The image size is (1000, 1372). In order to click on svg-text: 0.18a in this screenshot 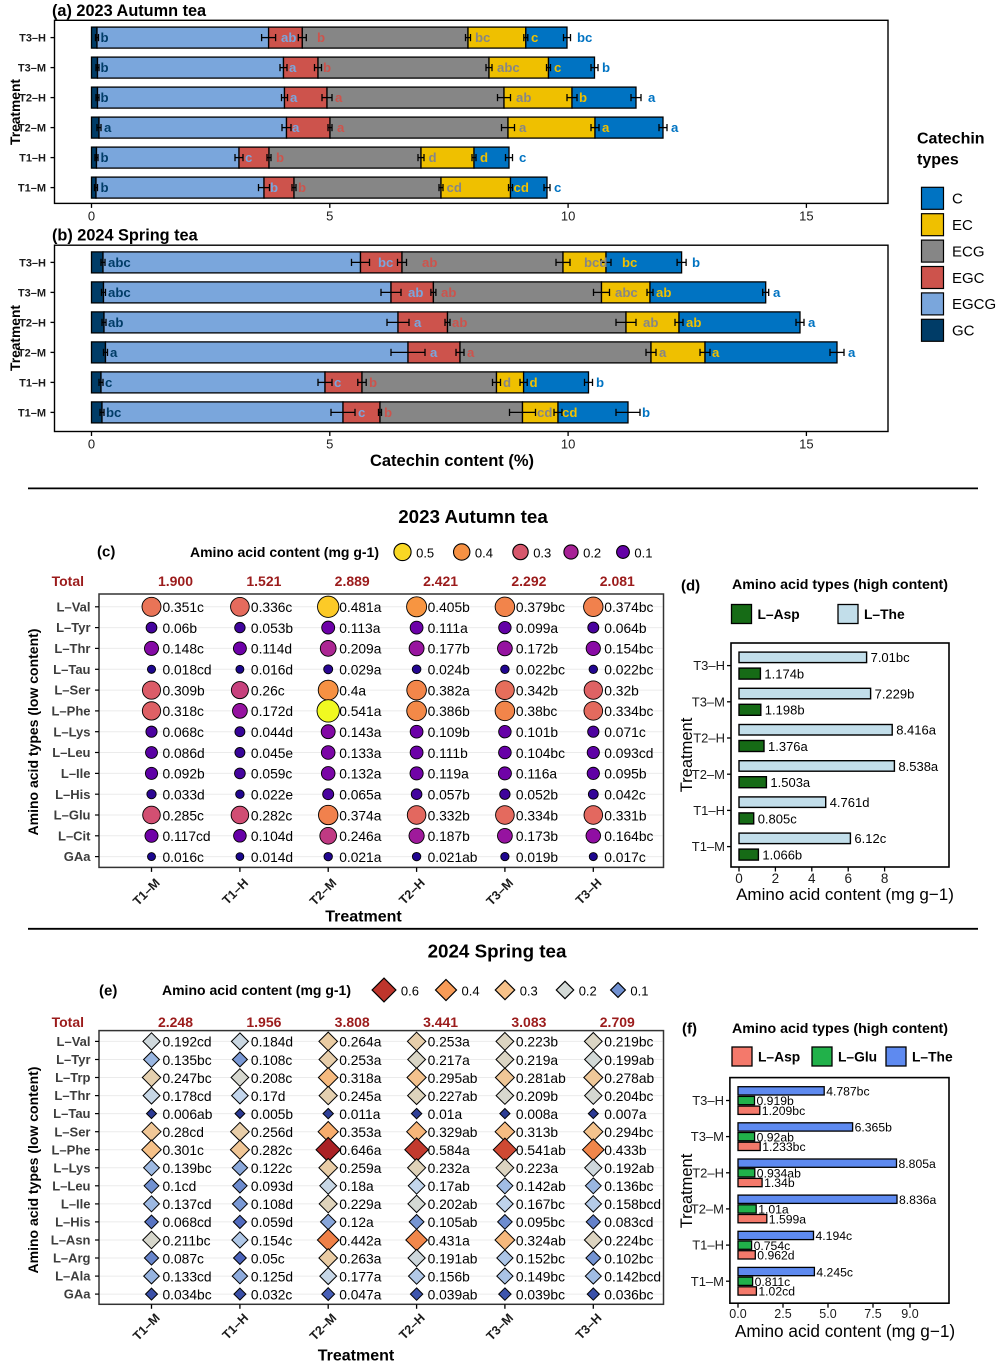, I will do `click(356, 1186)`.